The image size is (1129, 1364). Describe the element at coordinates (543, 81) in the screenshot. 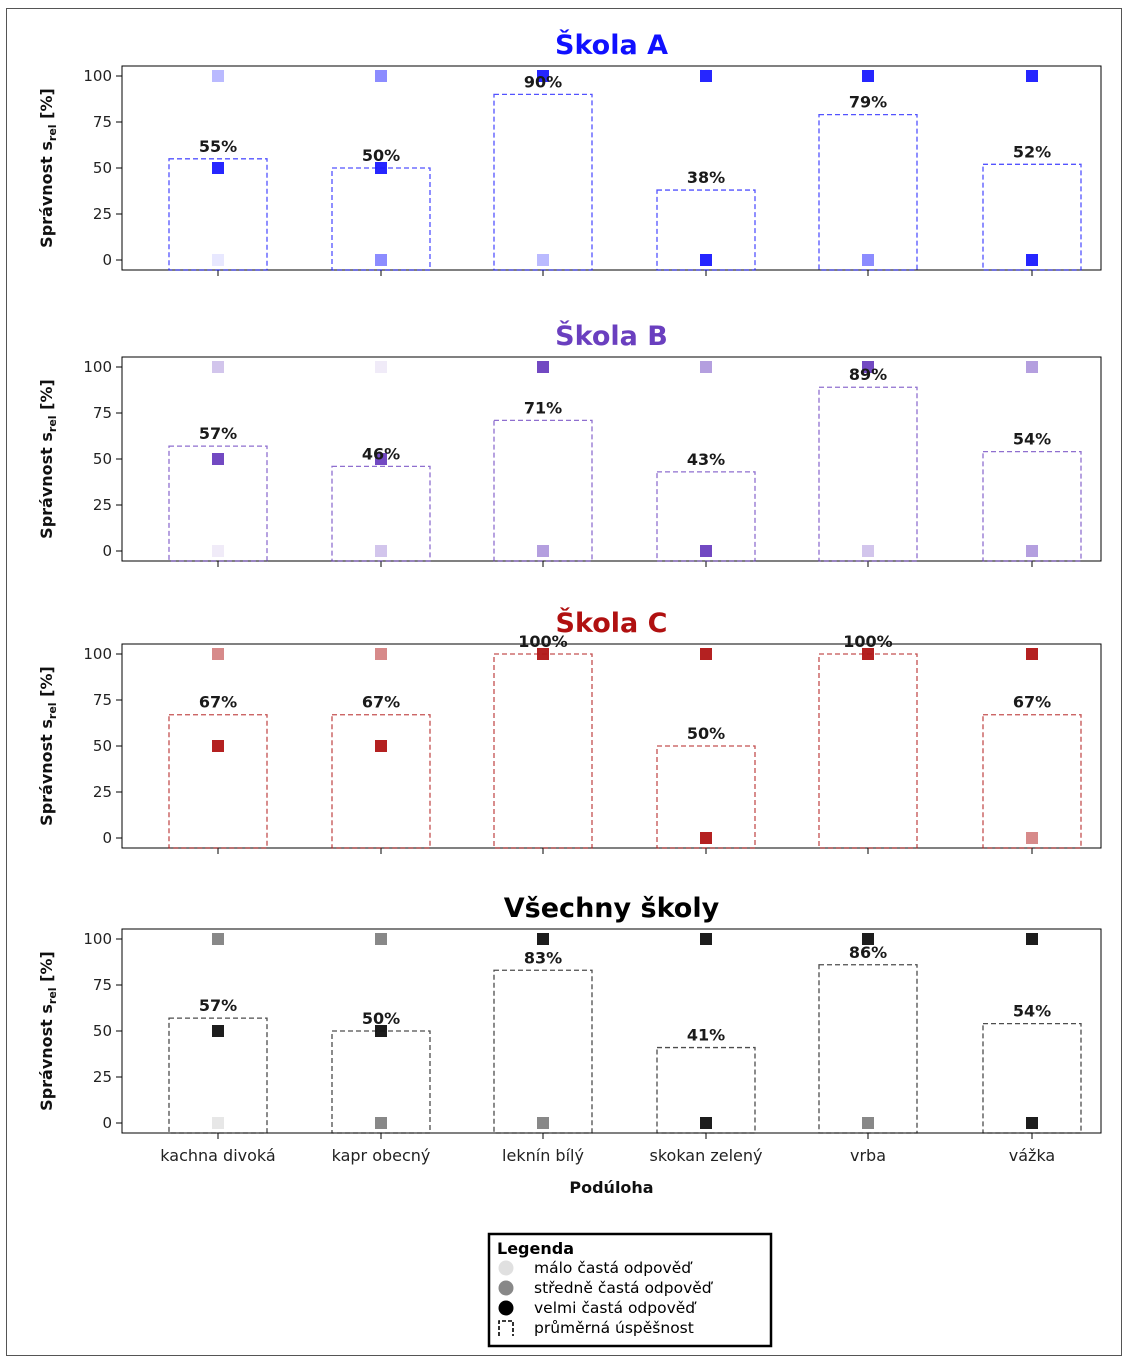

I see `value-label: 90%` at that location.